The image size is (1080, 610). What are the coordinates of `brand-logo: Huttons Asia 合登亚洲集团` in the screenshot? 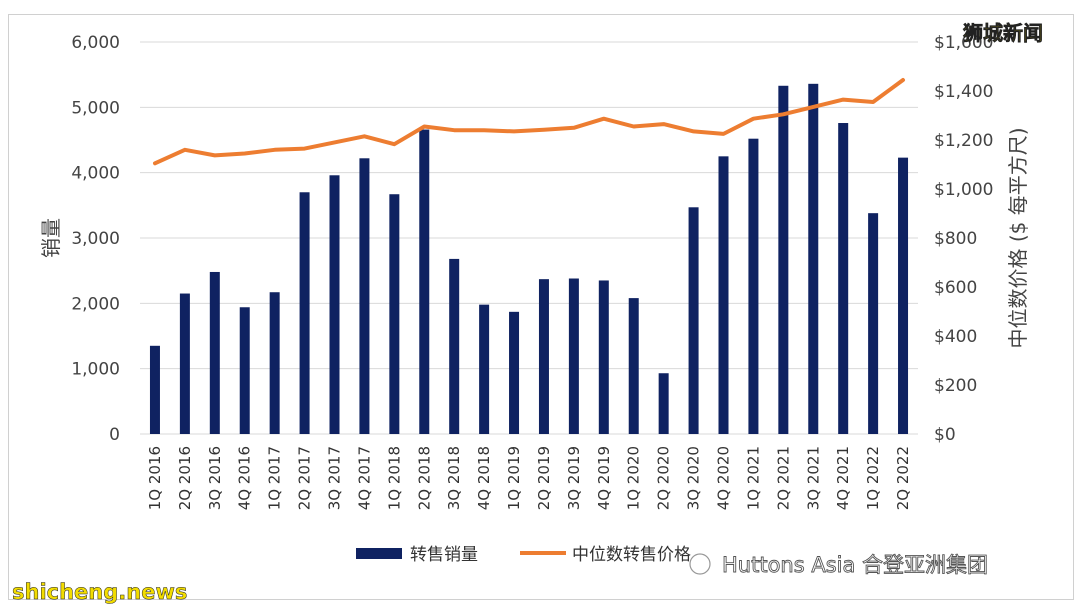 It's located at (838, 565).